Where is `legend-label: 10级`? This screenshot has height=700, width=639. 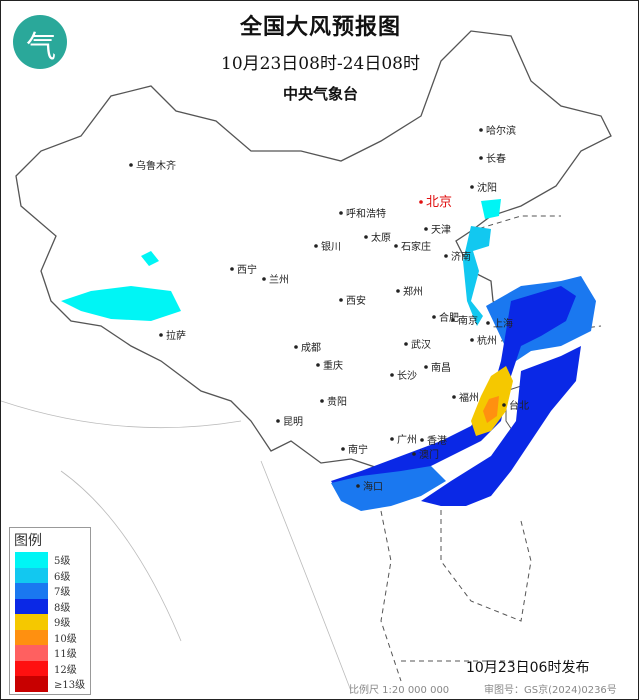
legend-label: 10级 is located at coordinates (65, 639).